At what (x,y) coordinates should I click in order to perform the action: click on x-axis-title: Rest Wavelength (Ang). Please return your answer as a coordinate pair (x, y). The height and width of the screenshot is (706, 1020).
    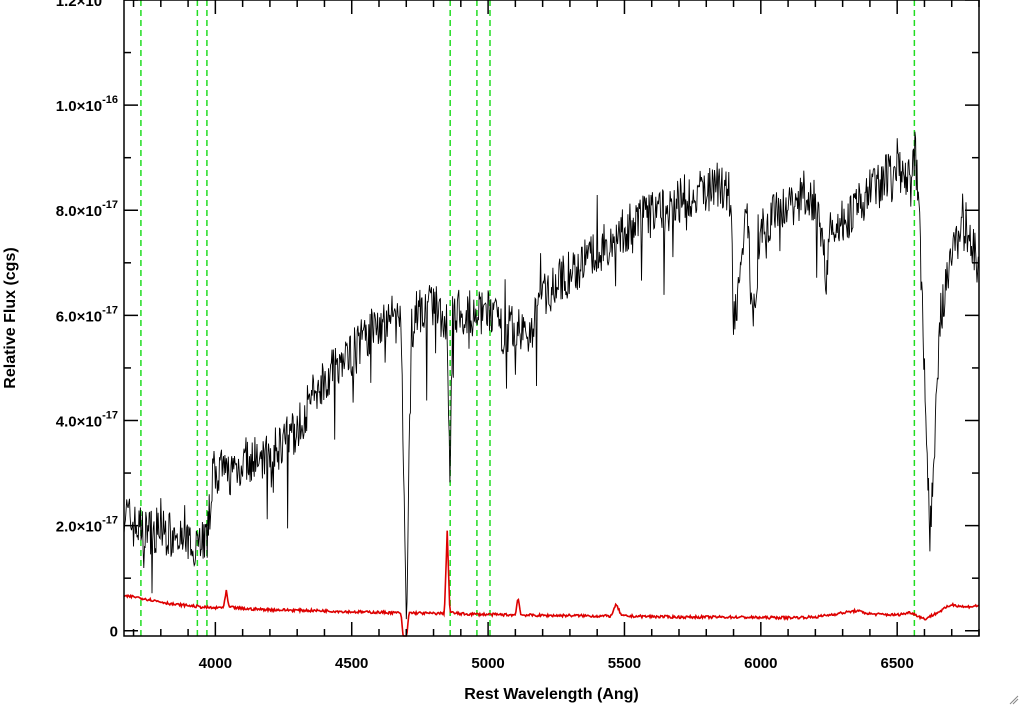
    Looking at the image, I should click on (551, 694).